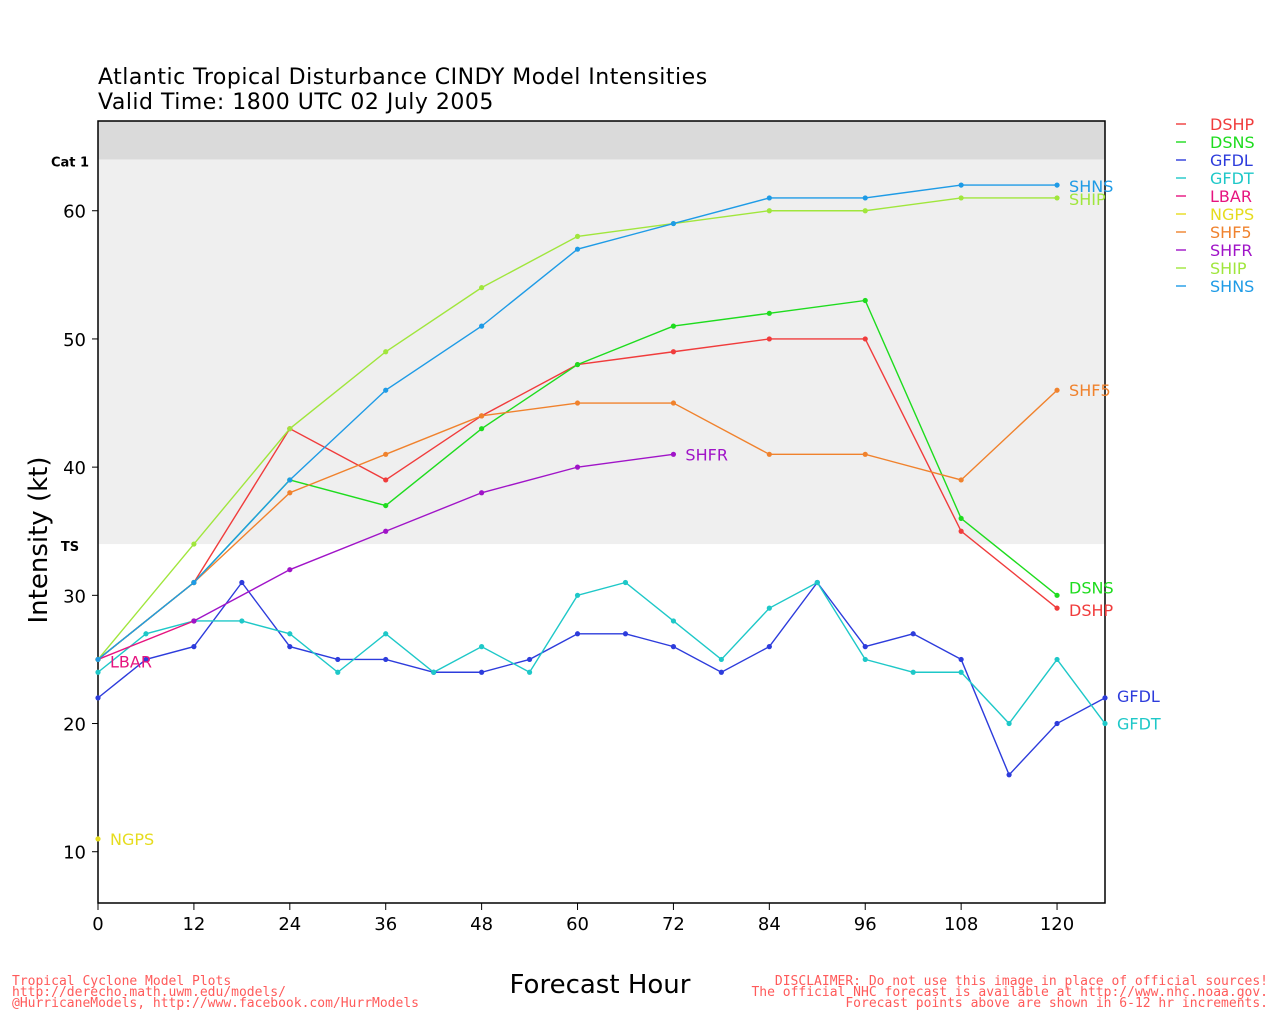  Describe the element at coordinates (131, 661) in the screenshot. I see `series-end-label-lbar: LBAR` at that location.